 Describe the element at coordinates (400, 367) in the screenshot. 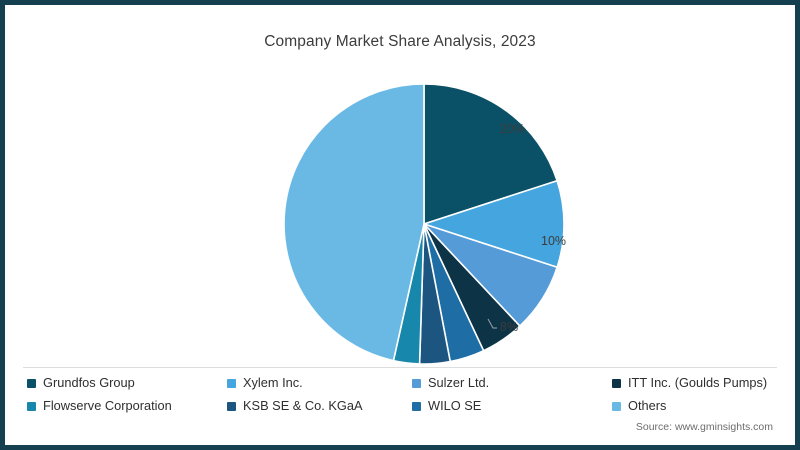

I see `legend-divider` at that location.